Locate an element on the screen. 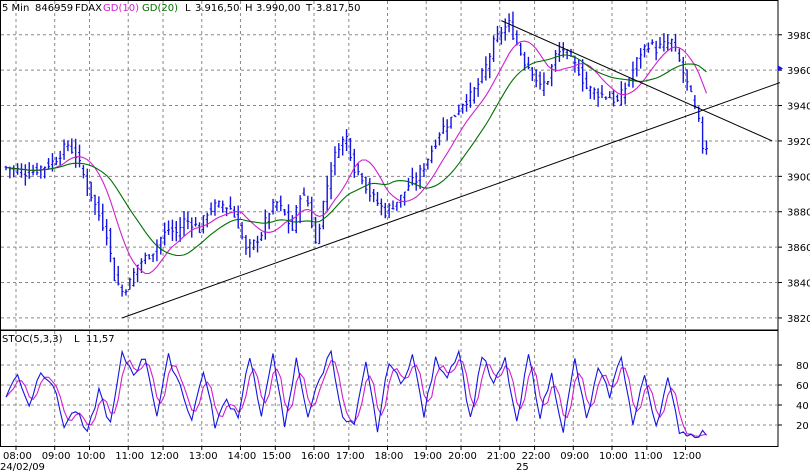 The width and height of the screenshot is (810, 474). last-label: T is located at coordinates (309, 8).